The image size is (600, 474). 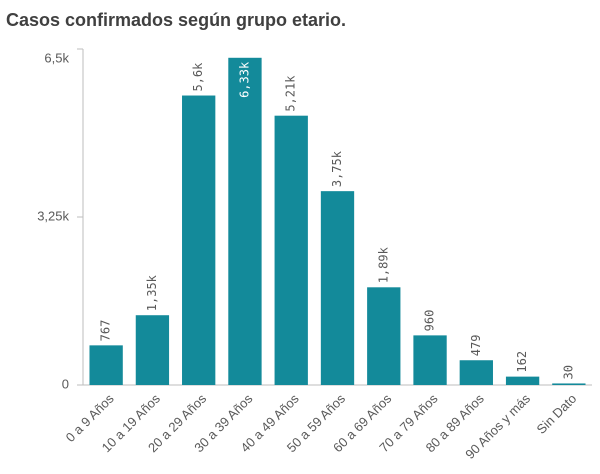 I want to click on y-tick-label: 3,25k, so click(x=53, y=215).